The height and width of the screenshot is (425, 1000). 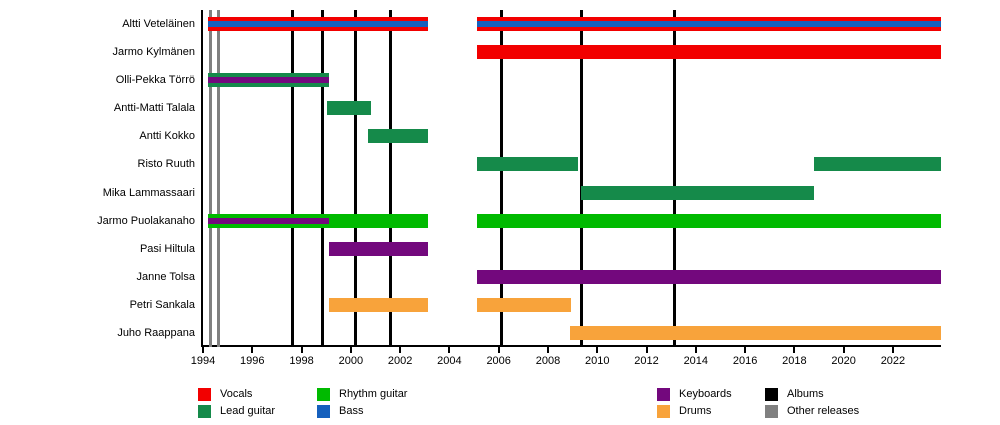 What do you see at coordinates (323, 394) in the screenshot?
I see `legend-swatch-rhythm_guitar` at bounding box center [323, 394].